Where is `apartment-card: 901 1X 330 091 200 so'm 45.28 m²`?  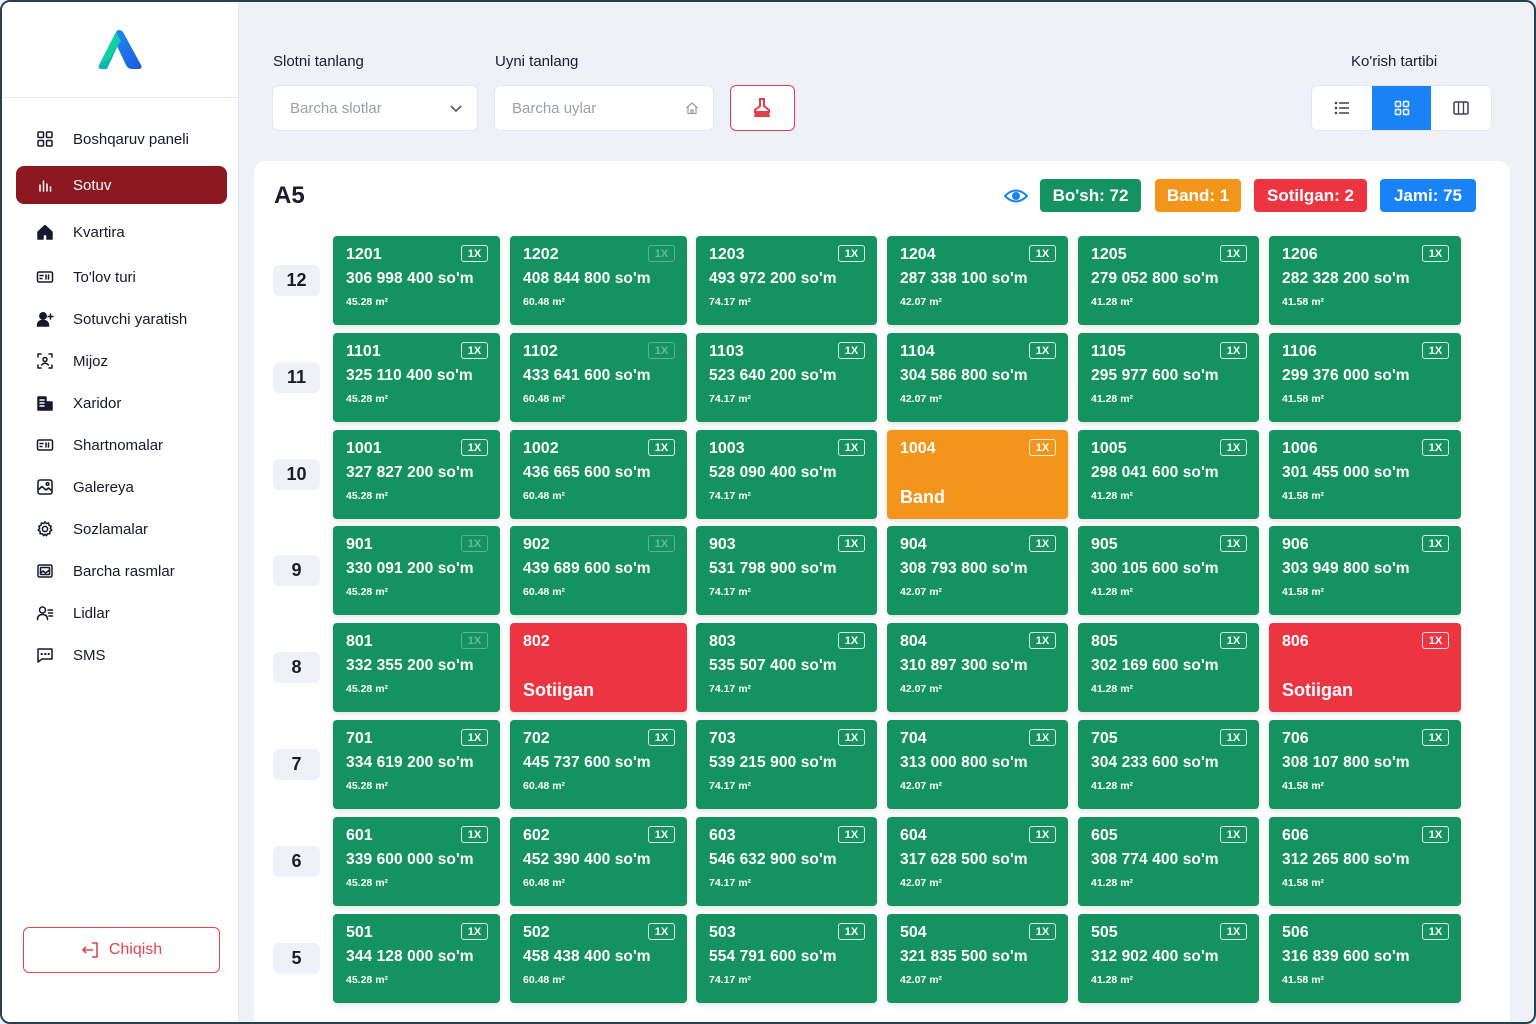 apartment-card: 901 1X 330 091 200 so'm 45.28 m² is located at coordinates (416, 570).